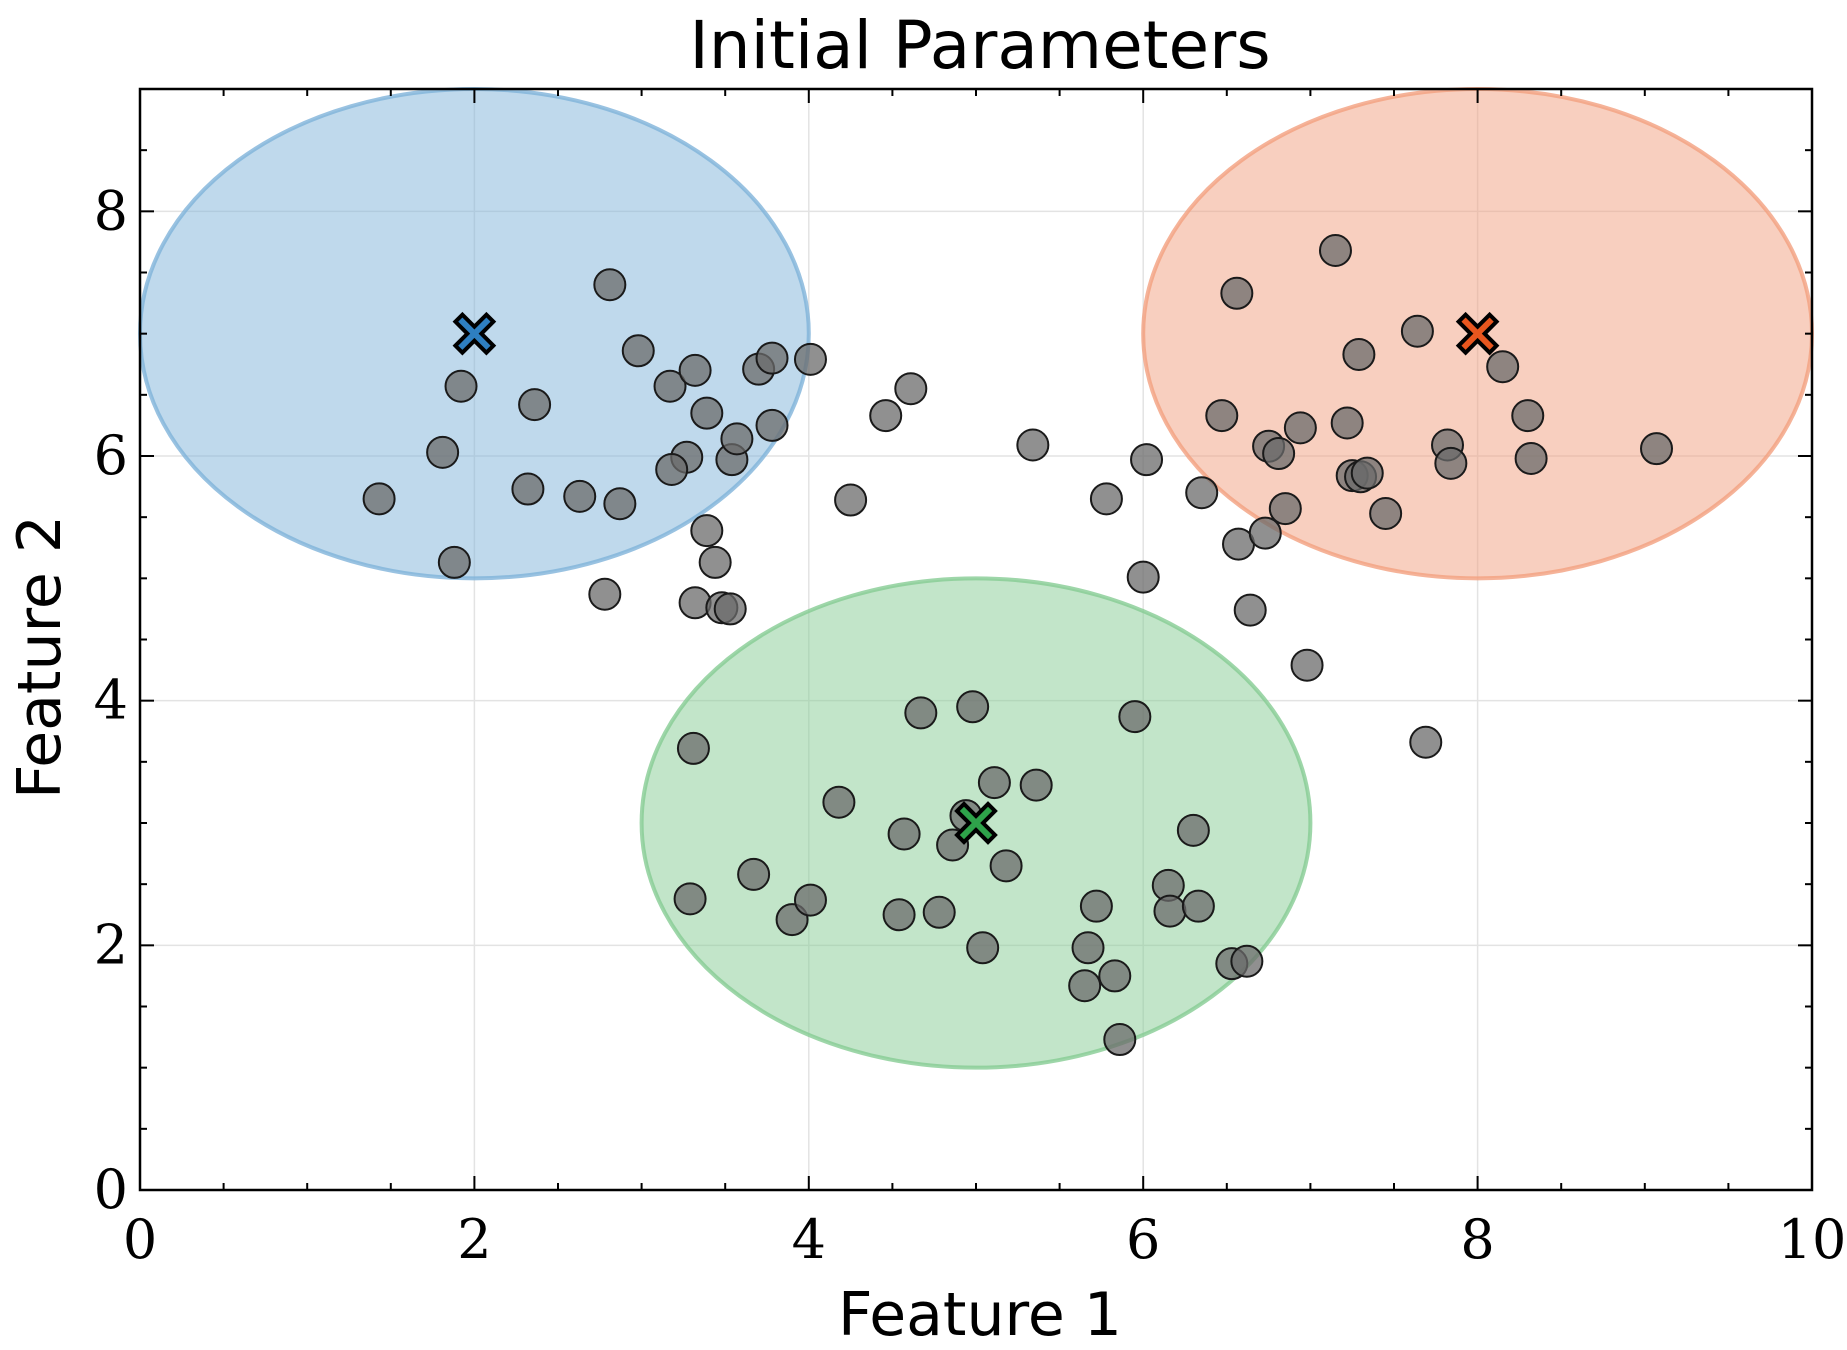 Image resolution: width=1847 pixels, height=1350 pixels. Describe the element at coordinates (40, 657) in the screenshot. I see `y-axis-label: Feature 2` at that location.